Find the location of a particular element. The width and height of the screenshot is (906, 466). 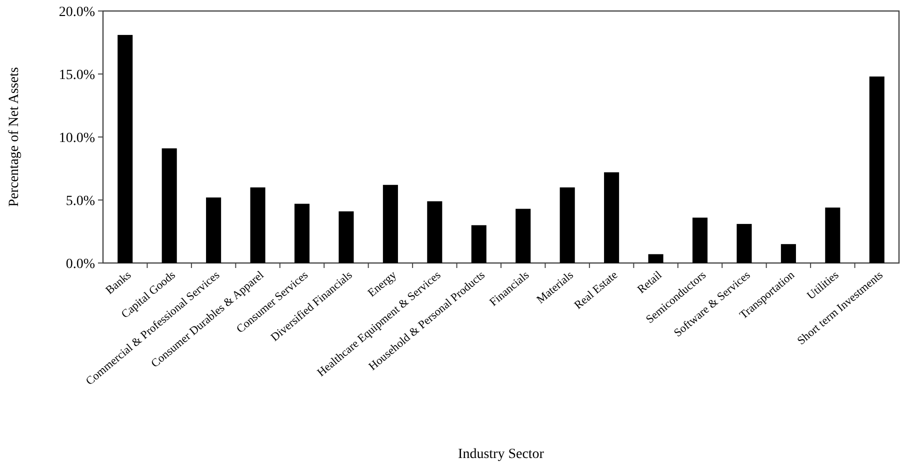

y-tick-label: 15.0% is located at coordinates (77, 75).